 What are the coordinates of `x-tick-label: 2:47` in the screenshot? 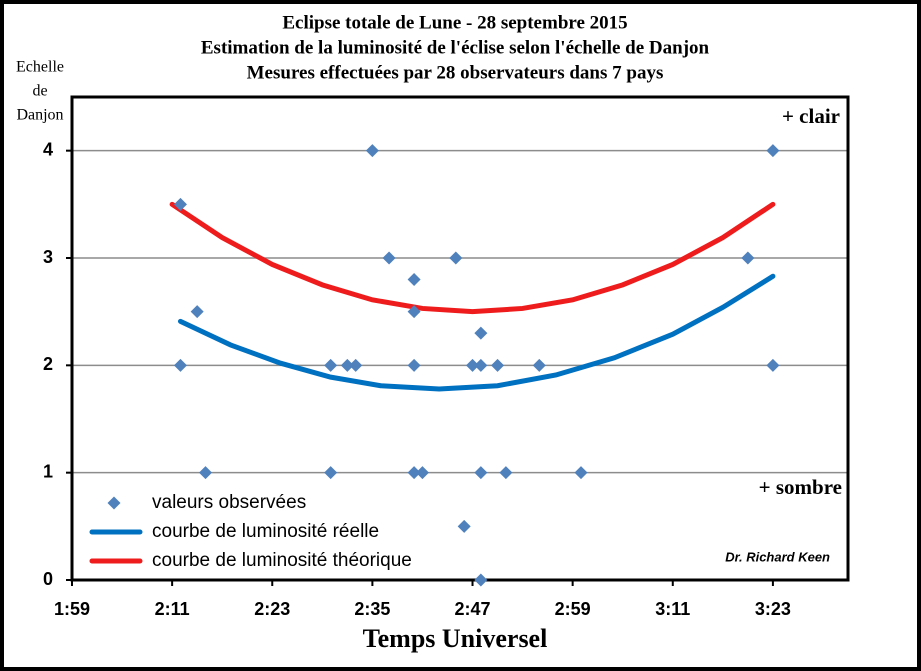 It's located at (473, 609).